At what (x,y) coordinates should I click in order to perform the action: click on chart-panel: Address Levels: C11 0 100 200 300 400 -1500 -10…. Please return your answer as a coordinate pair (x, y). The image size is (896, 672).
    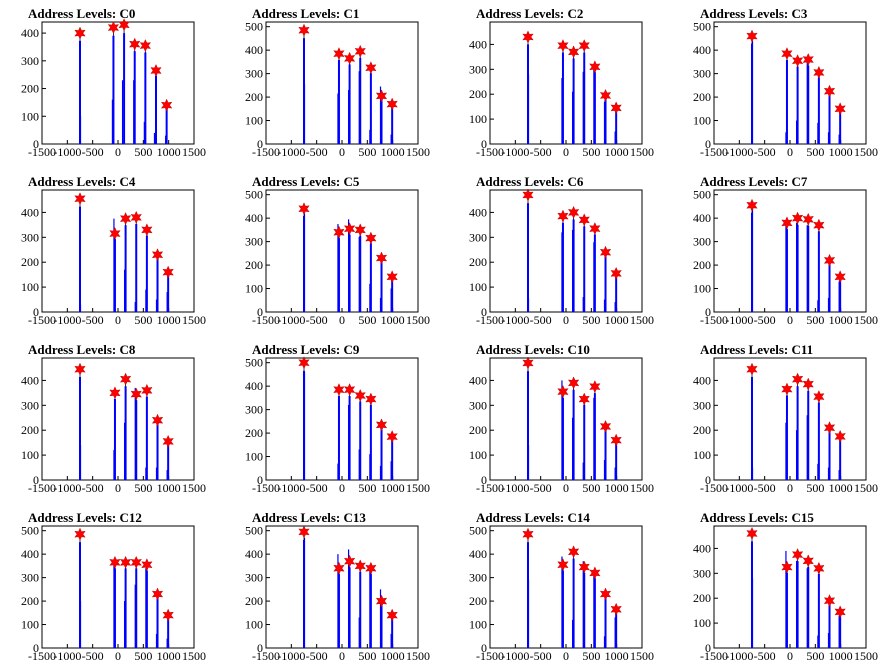
    Looking at the image, I should click on (784, 420).